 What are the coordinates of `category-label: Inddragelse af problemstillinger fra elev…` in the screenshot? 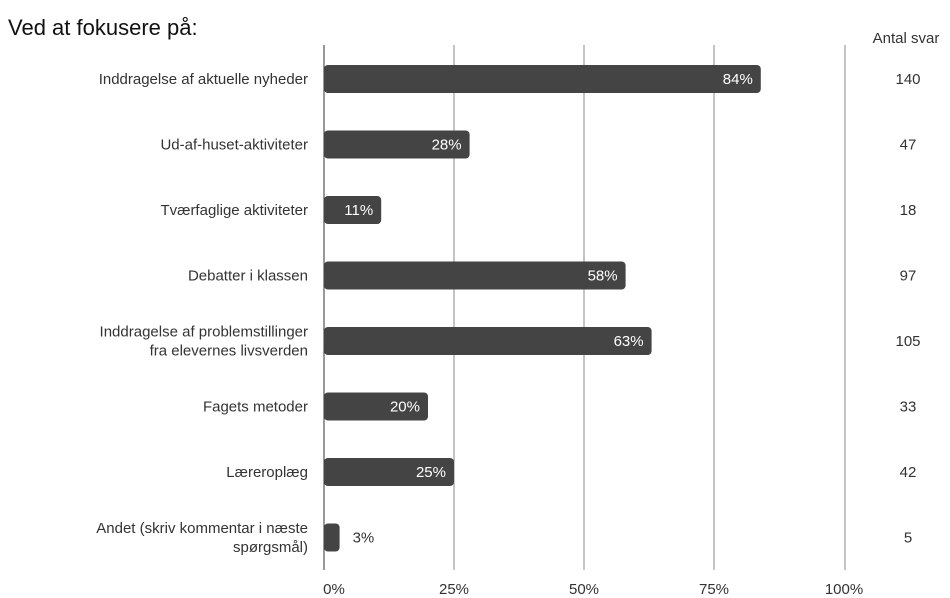 It's located at (204, 342).